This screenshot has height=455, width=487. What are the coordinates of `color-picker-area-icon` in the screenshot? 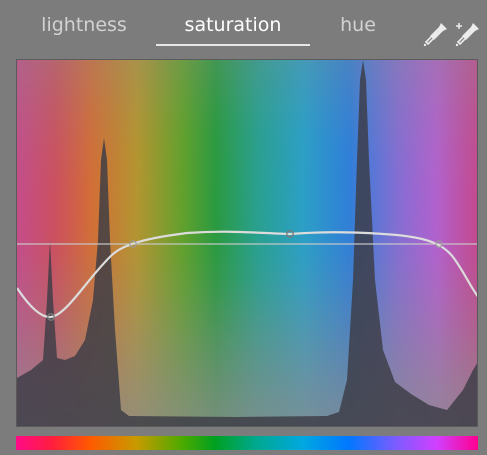 It's located at (468, 34).